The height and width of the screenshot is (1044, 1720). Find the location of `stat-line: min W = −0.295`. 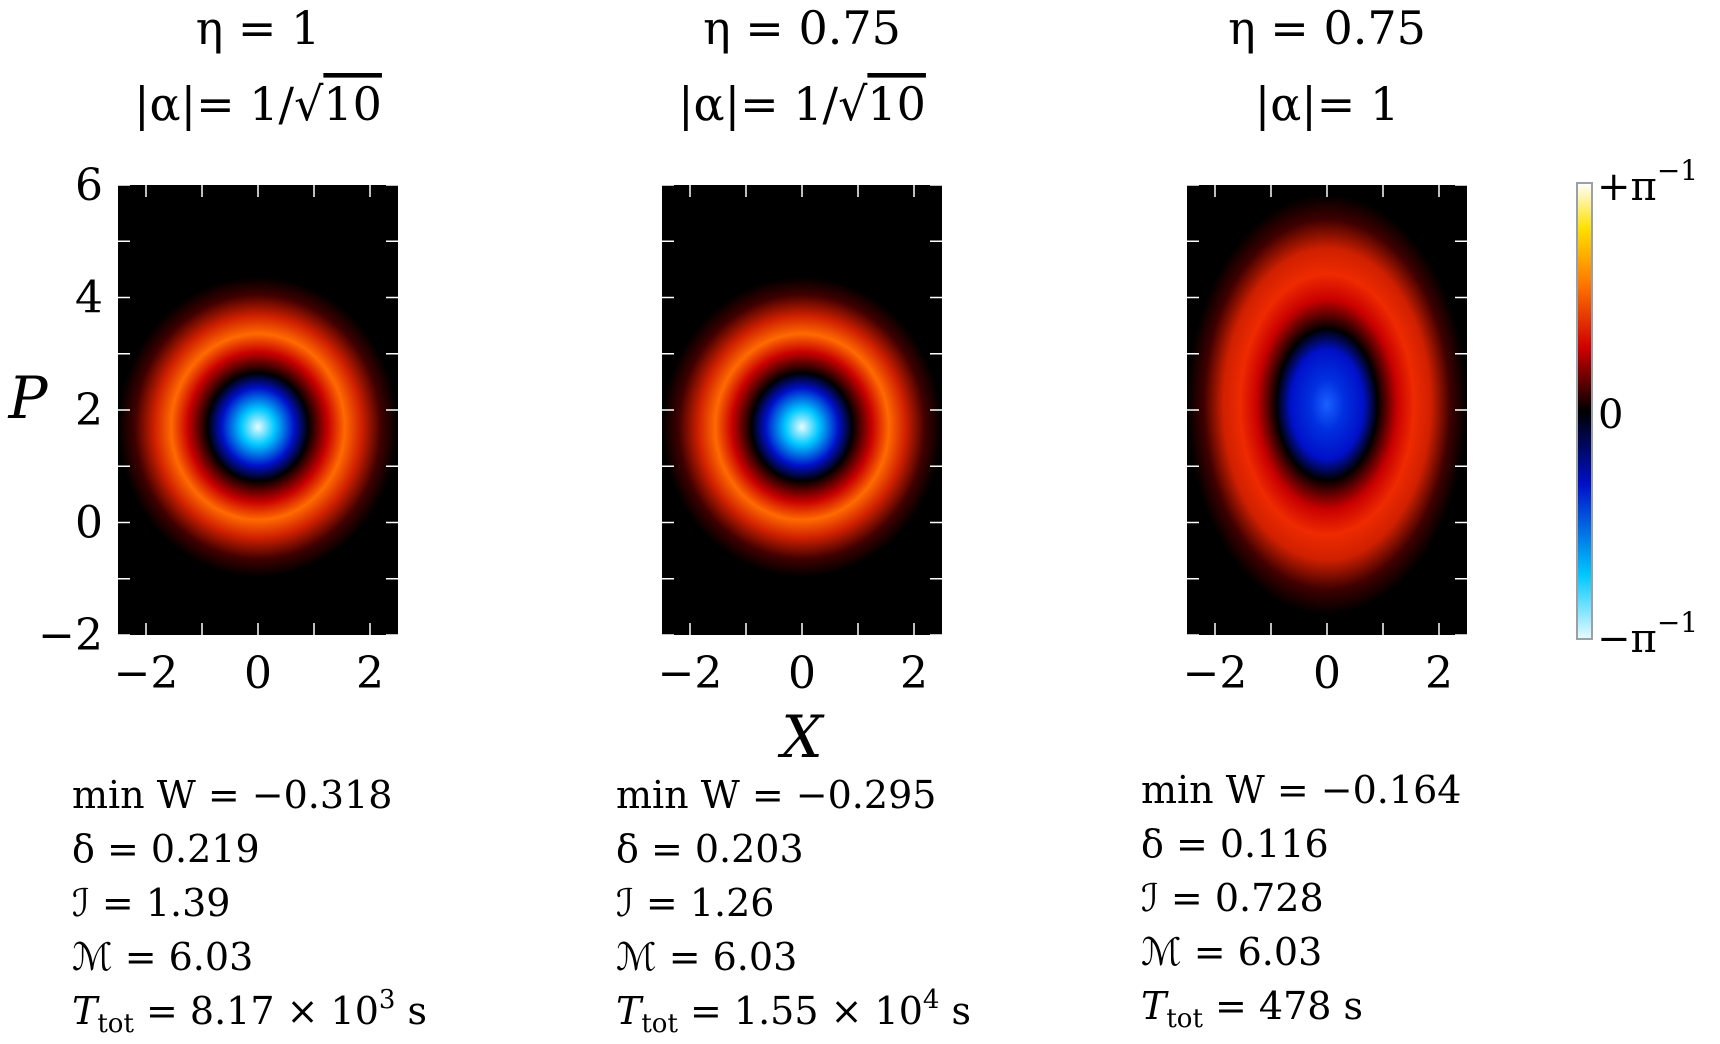

stat-line: min W = −0.295 is located at coordinates (776, 795).